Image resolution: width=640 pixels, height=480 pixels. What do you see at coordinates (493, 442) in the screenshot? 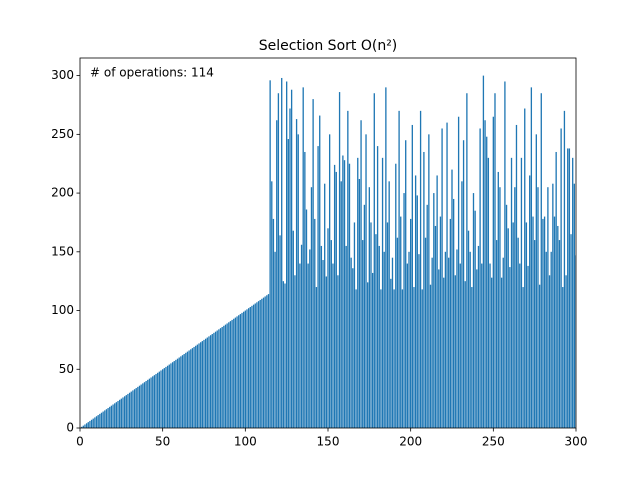
I see `x-tick-label: 250` at bounding box center [493, 442].